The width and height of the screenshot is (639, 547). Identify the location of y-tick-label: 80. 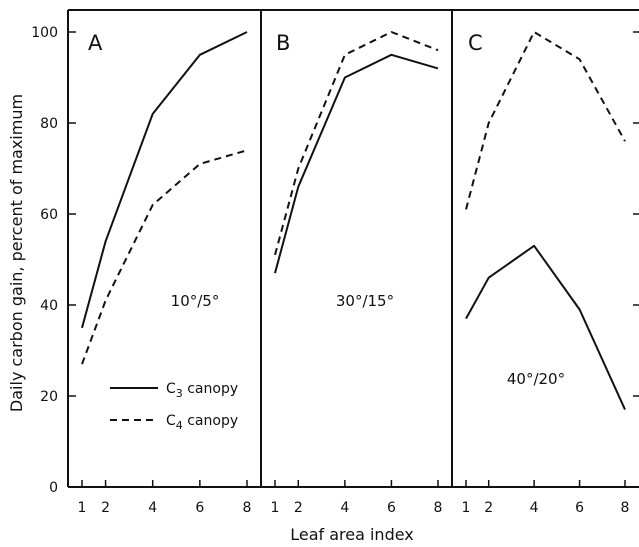
(49, 124).